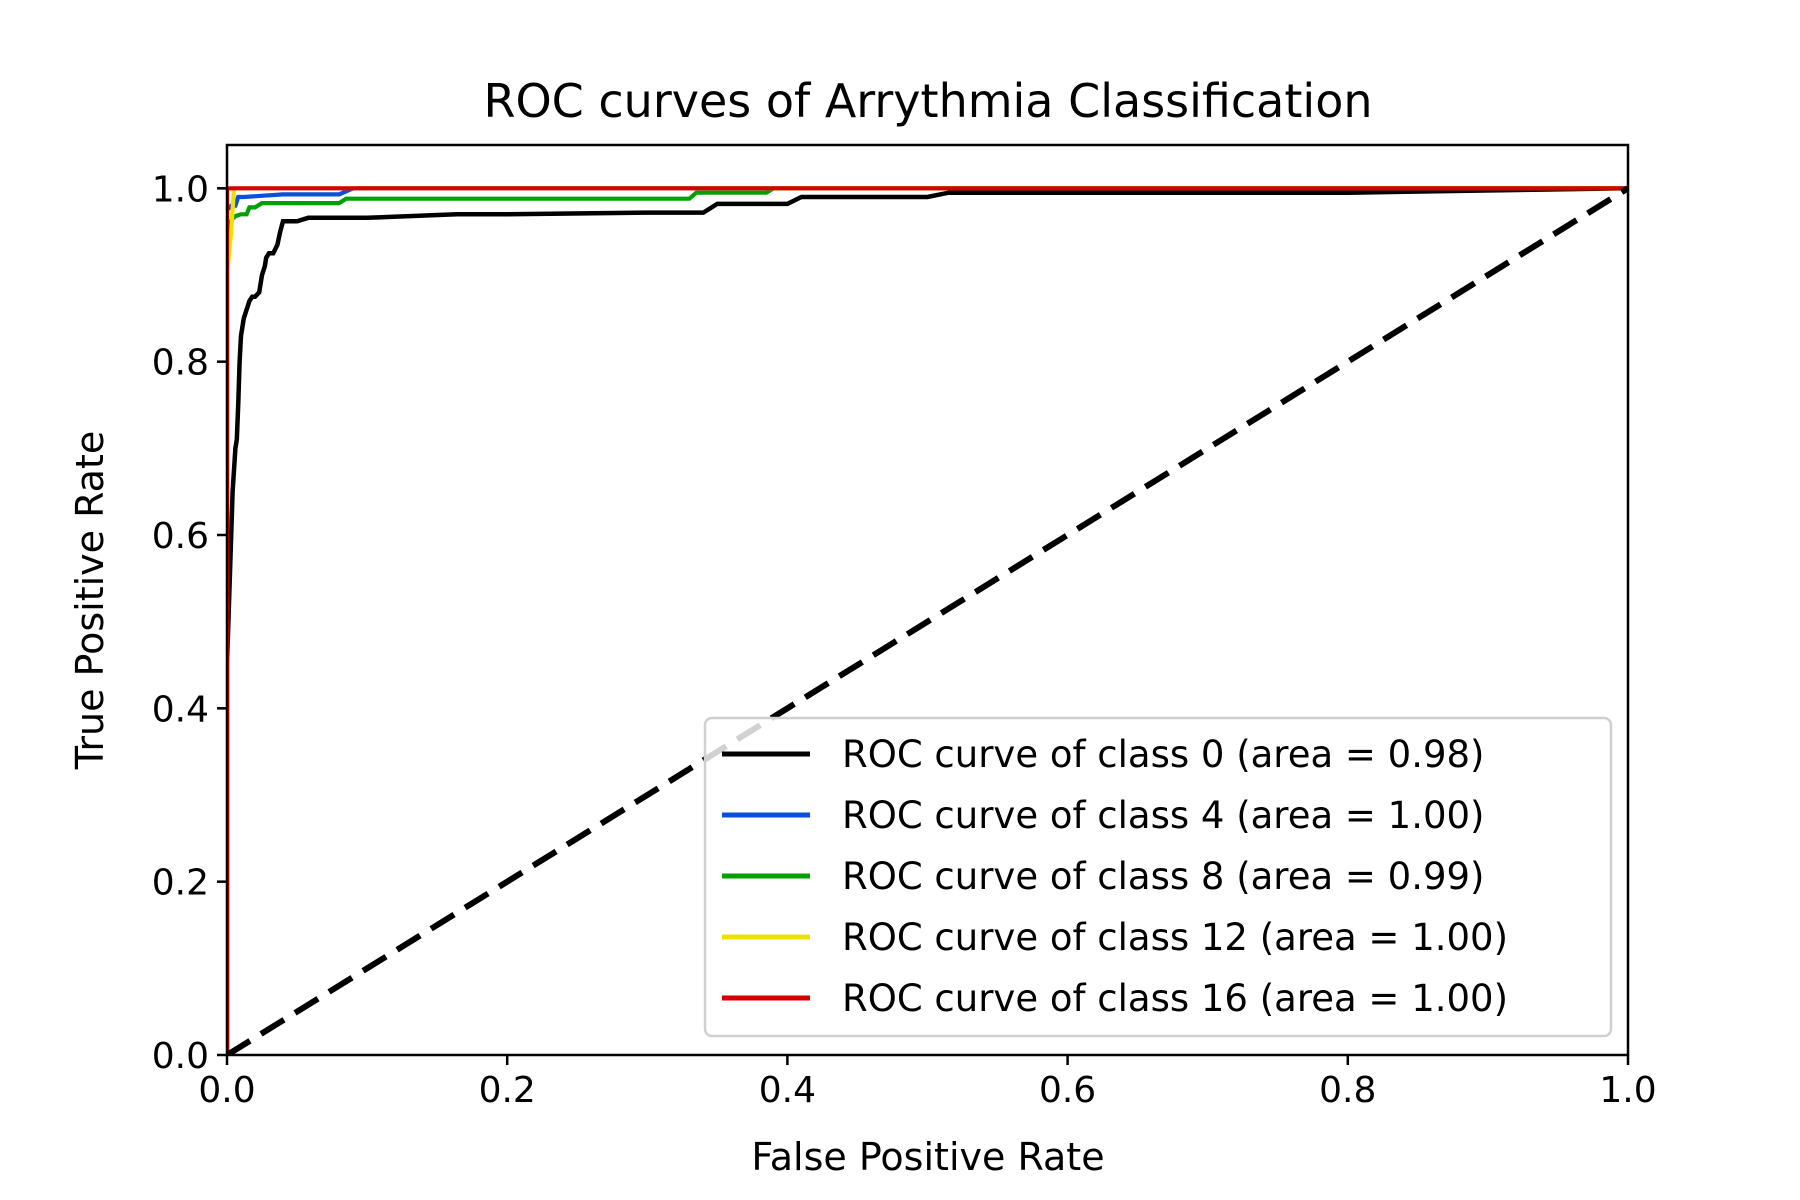  What do you see at coordinates (1163, 876) in the screenshot?
I see `legend-label-2: ROC curve of class 8 (area = 0.99)` at bounding box center [1163, 876].